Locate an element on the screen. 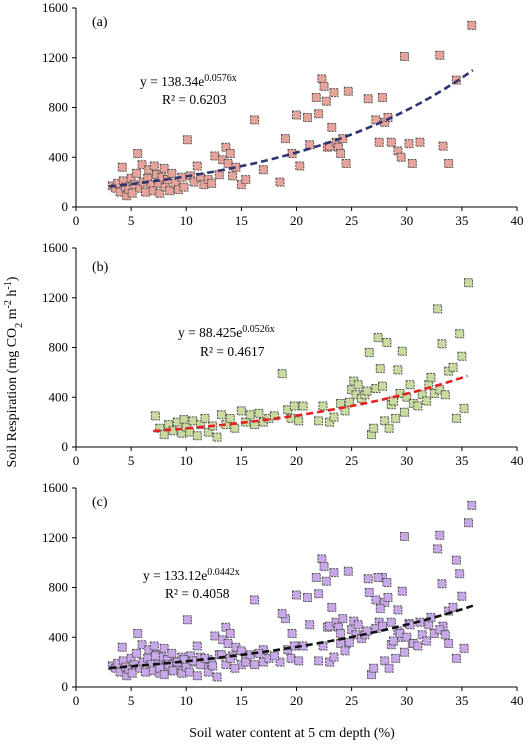  y-axis-title-part: m is located at coordinates (12, 315).